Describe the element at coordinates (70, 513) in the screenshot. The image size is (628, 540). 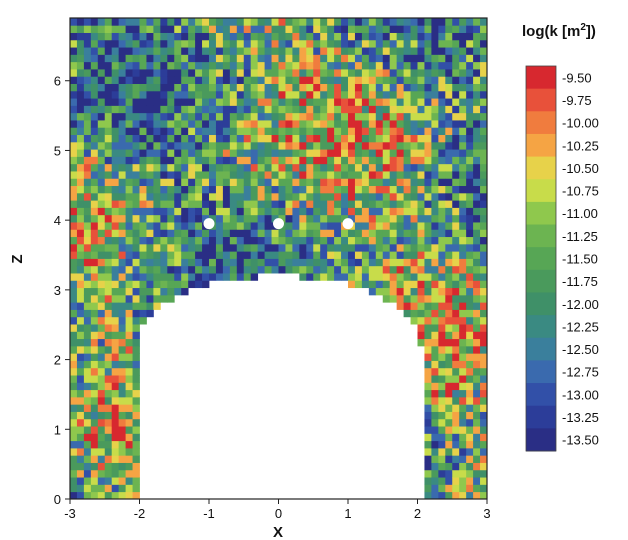
I see `x-tick-label: -3` at that location.